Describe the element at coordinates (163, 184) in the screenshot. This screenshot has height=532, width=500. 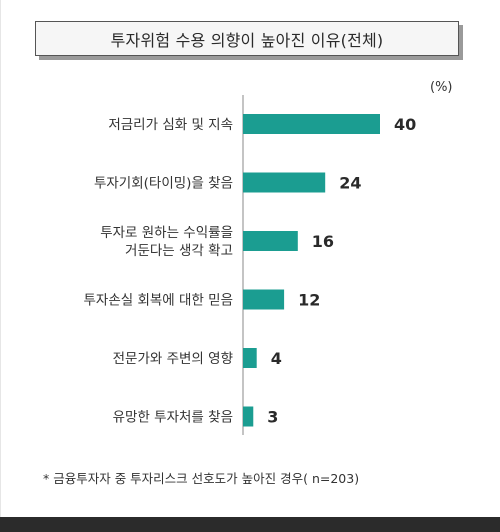
I see `category-label: 투자기회(타이밍)을 찾음` at that location.